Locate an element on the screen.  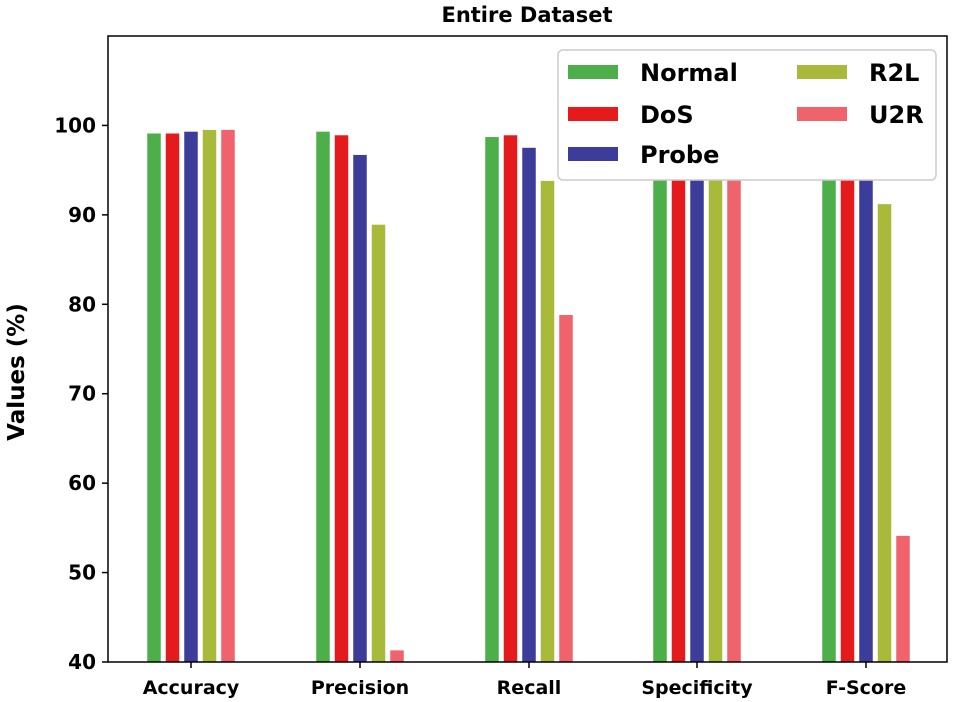
bar-probe-recall is located at coordinates (529, 405).